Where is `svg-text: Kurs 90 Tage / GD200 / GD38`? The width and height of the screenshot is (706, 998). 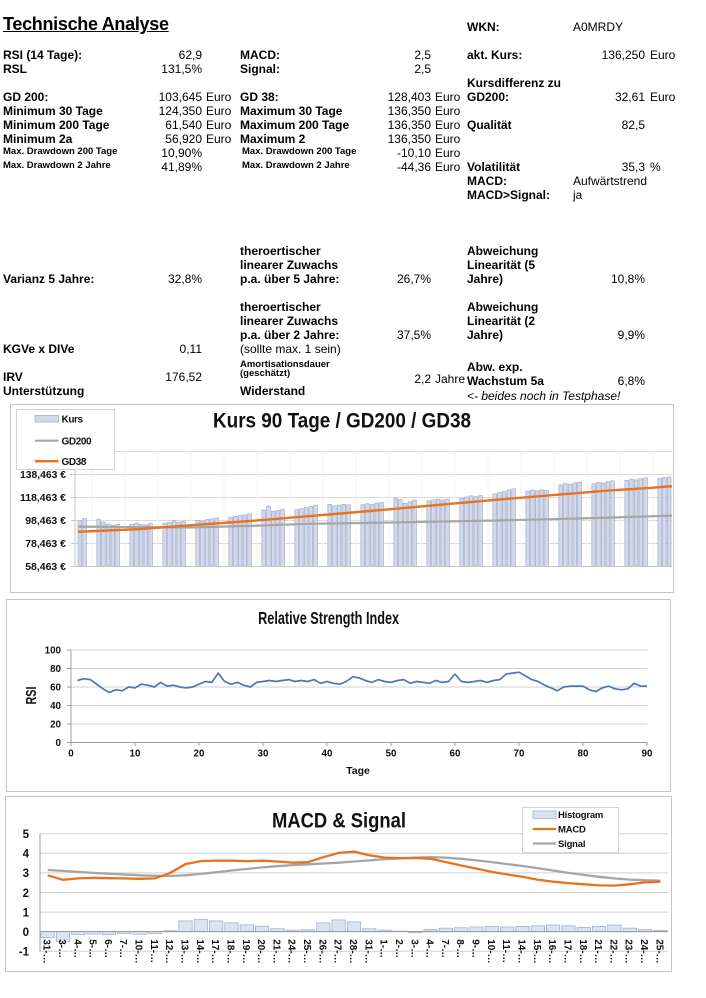
svg-text: Kurs 90 Tage / GD200 / GD38 is located at coordinates (342, 421).